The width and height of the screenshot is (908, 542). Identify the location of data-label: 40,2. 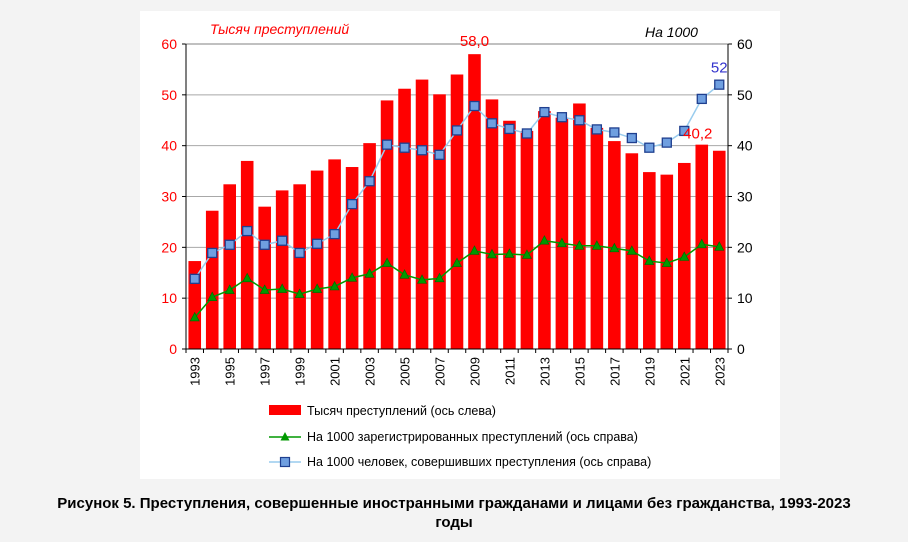
(697, 134).